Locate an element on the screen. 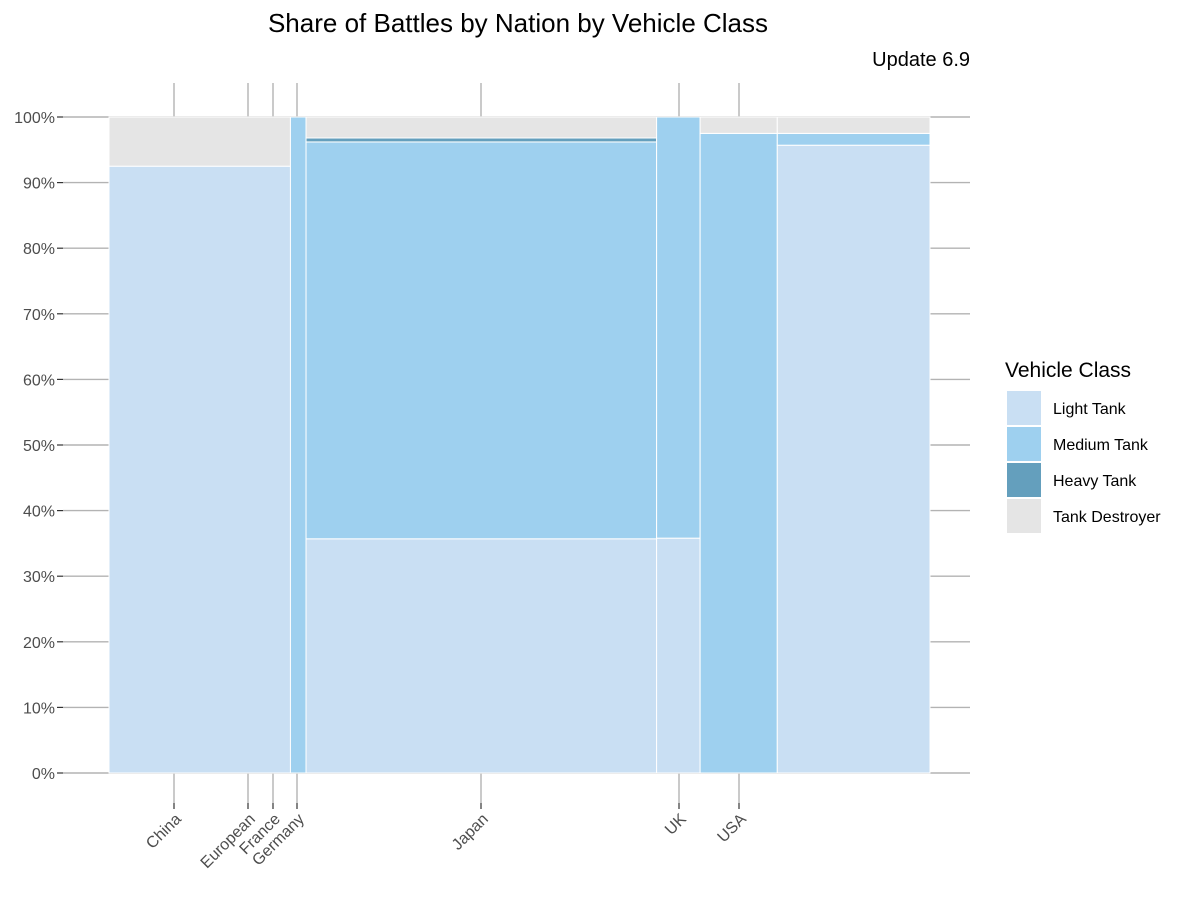  y-tick-label: 100% is located at coordinates (34, 118).